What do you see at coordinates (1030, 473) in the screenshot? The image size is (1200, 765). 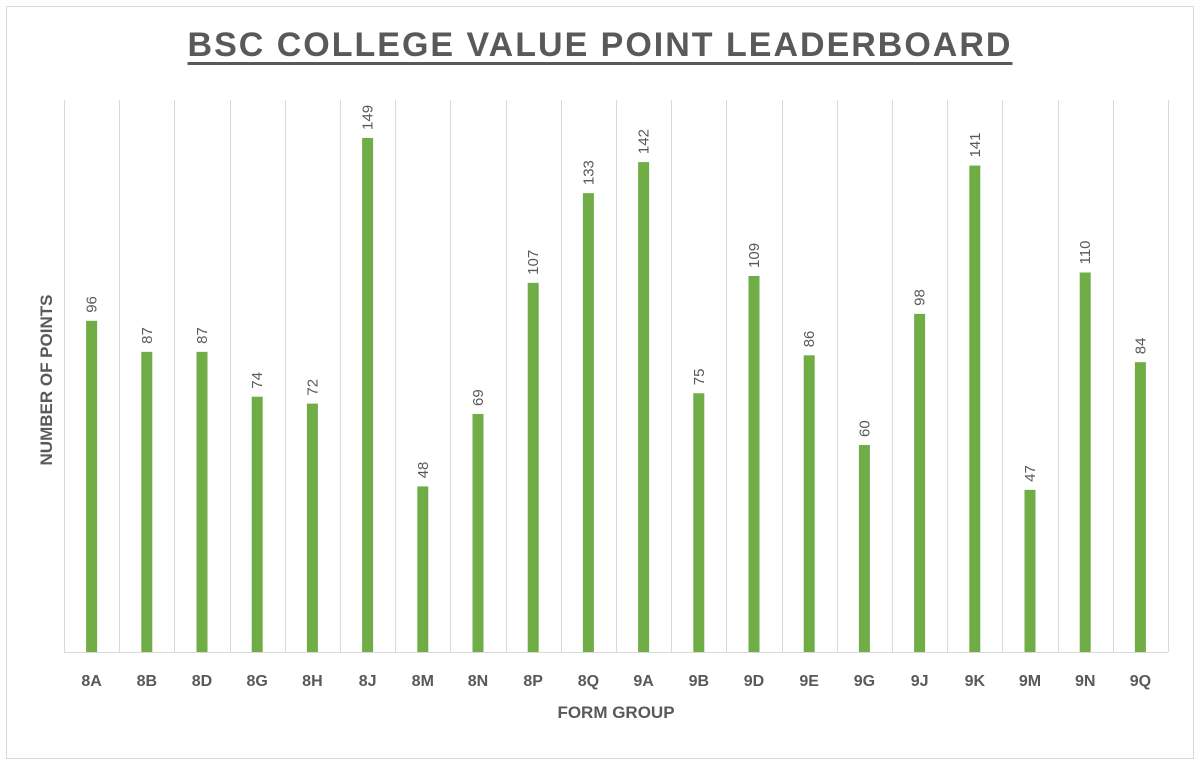 I see `data-label-9m: 47` at bounding box center [1030, 473].